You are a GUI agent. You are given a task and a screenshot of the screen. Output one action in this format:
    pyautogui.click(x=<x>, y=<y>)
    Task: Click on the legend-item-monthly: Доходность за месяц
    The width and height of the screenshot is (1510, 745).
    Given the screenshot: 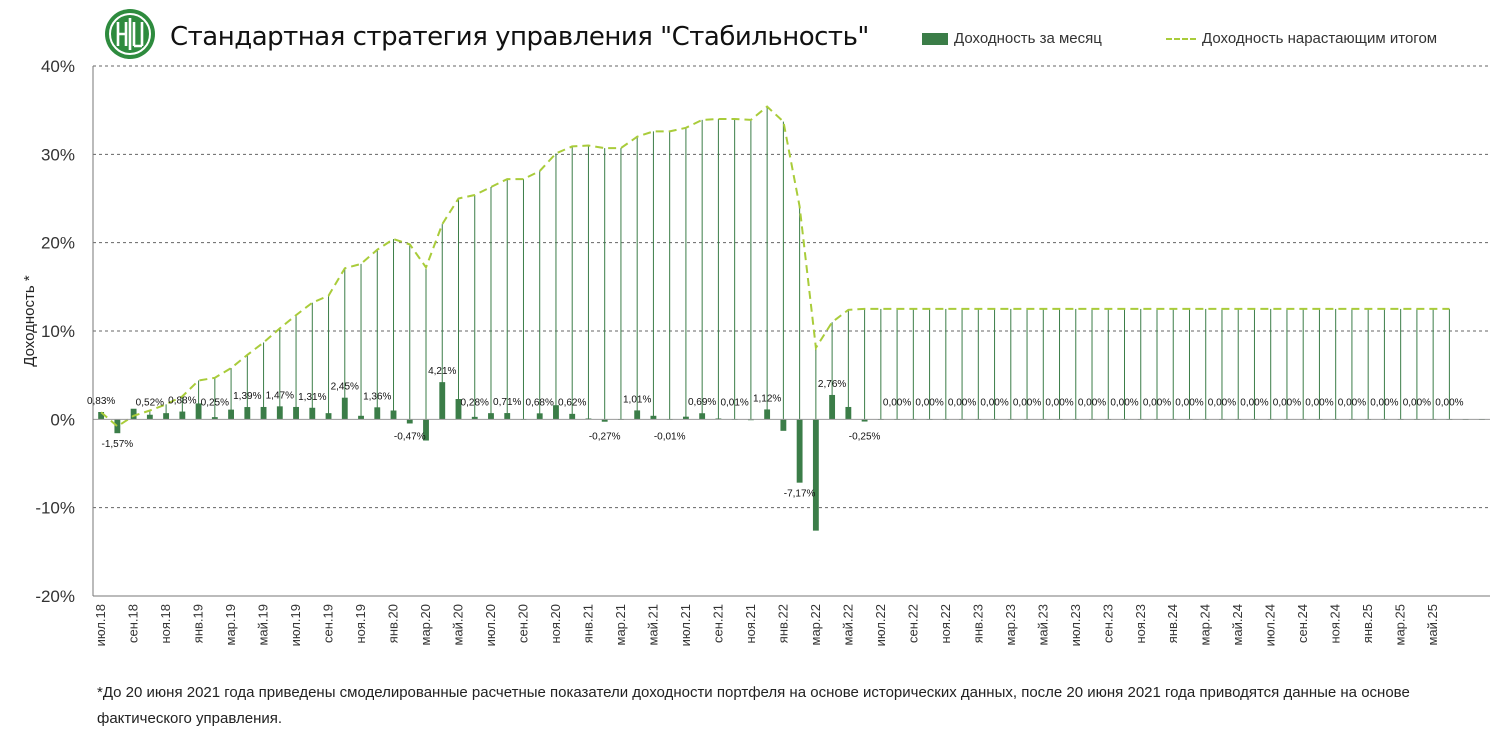 What is the action you would take?
    pyautogui.click(x=1012, y=38)
    